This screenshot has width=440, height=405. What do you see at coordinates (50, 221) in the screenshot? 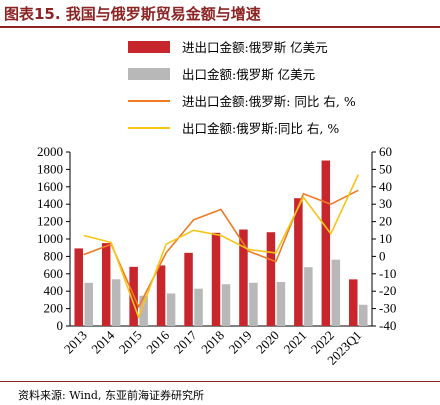
I see `left-tick-label: 1200` at bounding box center [50, 221].